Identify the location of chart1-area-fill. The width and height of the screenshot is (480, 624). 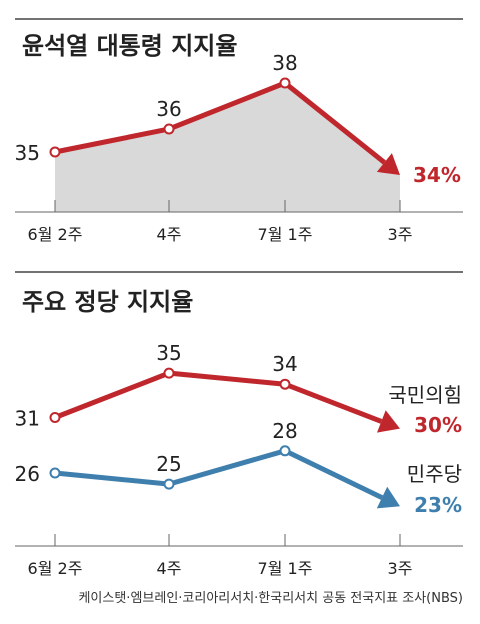
(227, 147).